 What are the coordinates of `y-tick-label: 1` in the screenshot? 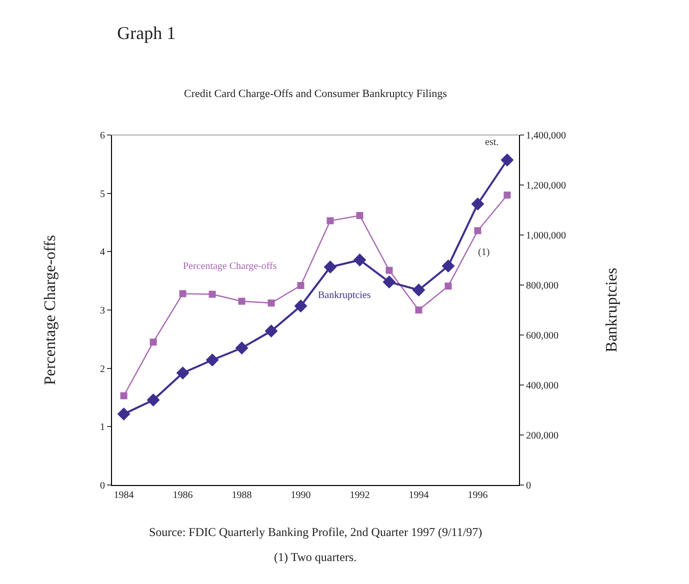 It's located at (102, 428).